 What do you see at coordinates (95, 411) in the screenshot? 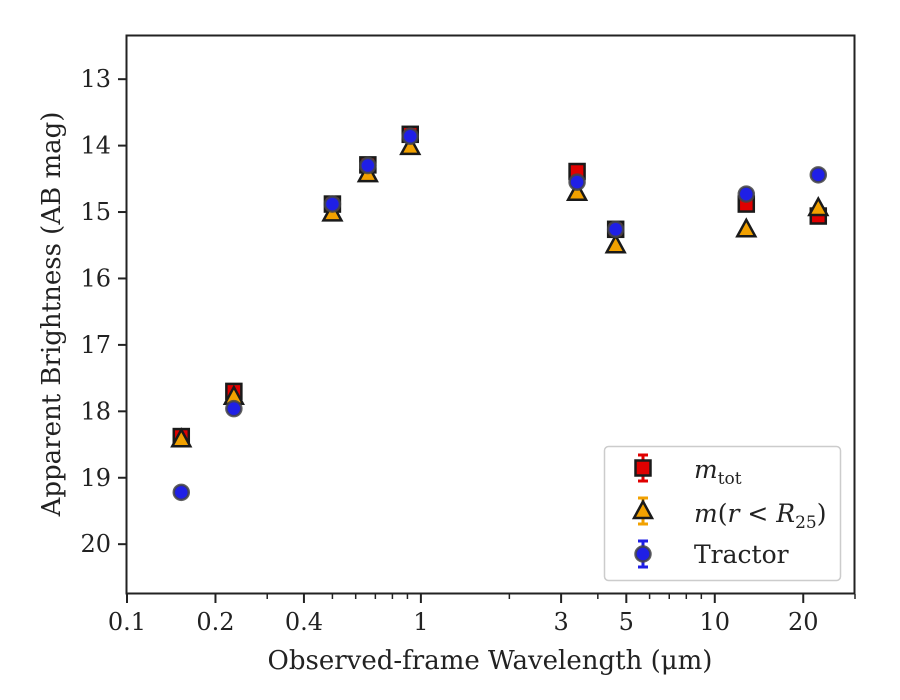
I see `y-tick-label: 18` at bounding box center [95, 411].